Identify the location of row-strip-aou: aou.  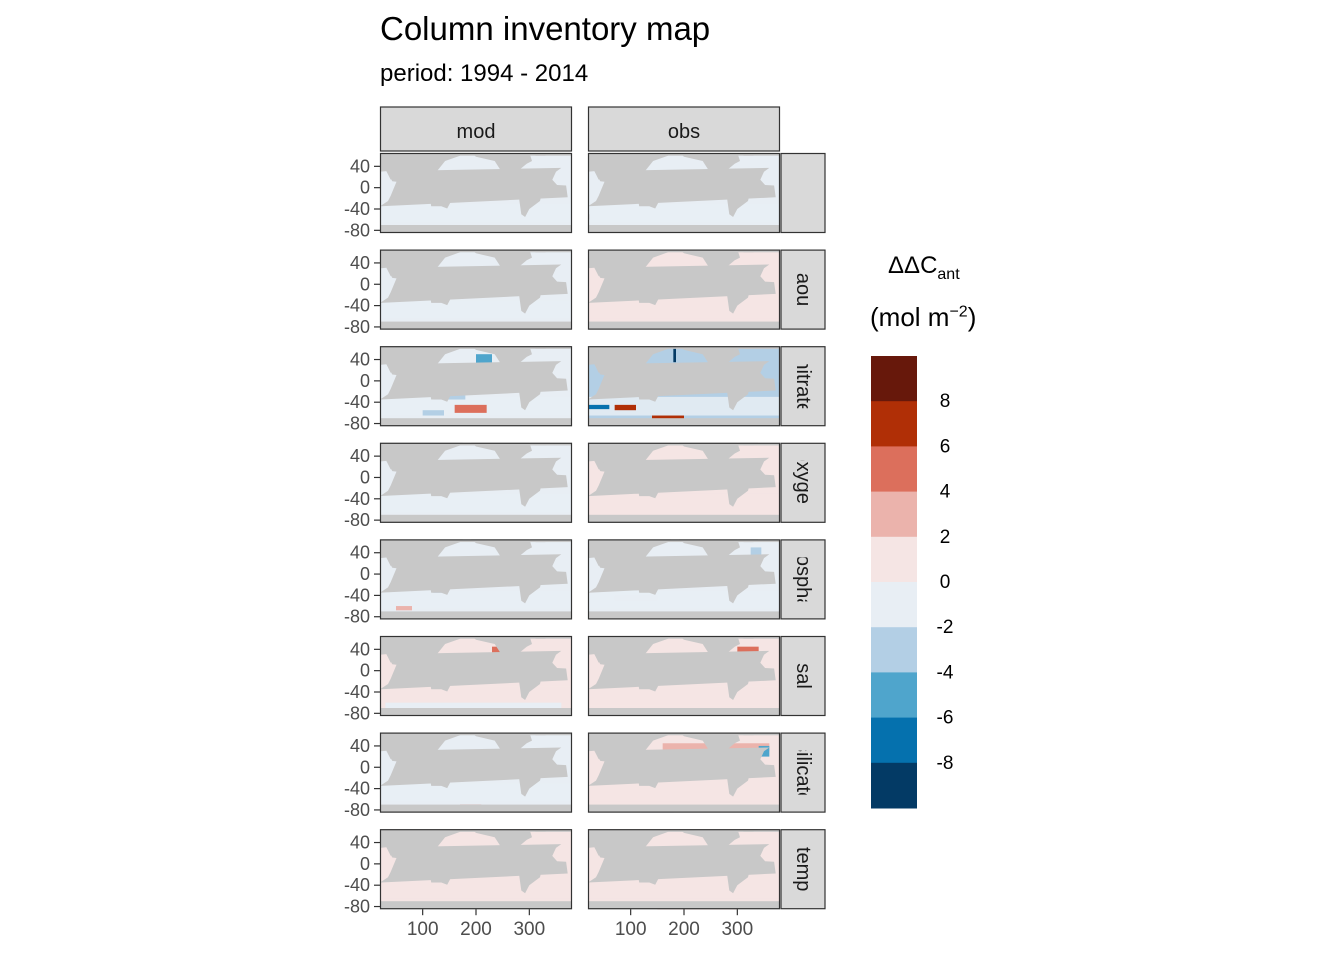
(803, 289).